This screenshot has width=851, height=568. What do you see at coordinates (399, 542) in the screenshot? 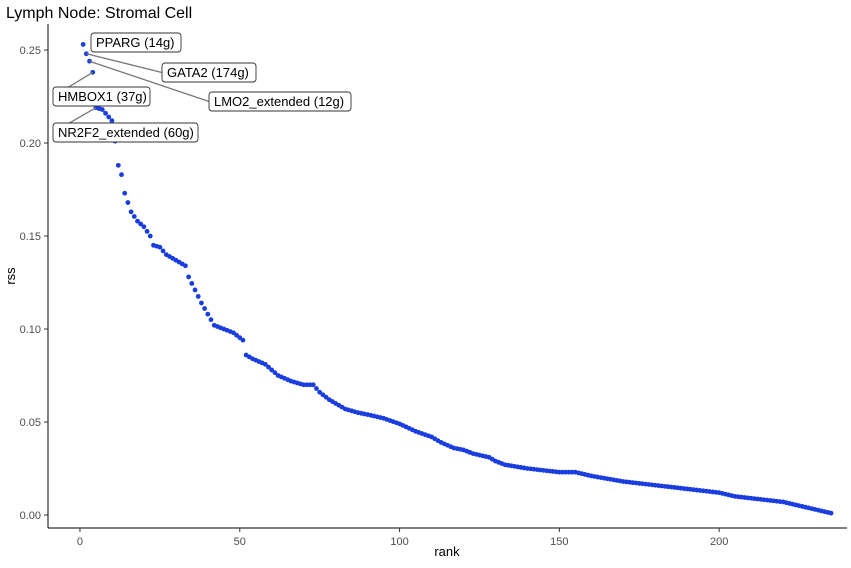
I see `x-tick-label: 100` at bounding box center [399, 542].